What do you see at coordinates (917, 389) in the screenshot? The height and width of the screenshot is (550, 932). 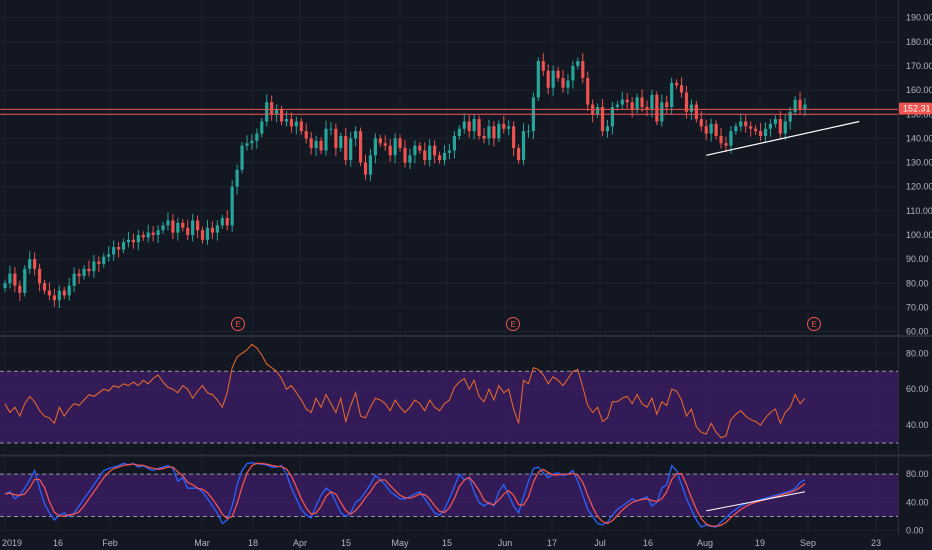 I see `rsi-tick-label: 60.00` at bounding box center [917, 389].